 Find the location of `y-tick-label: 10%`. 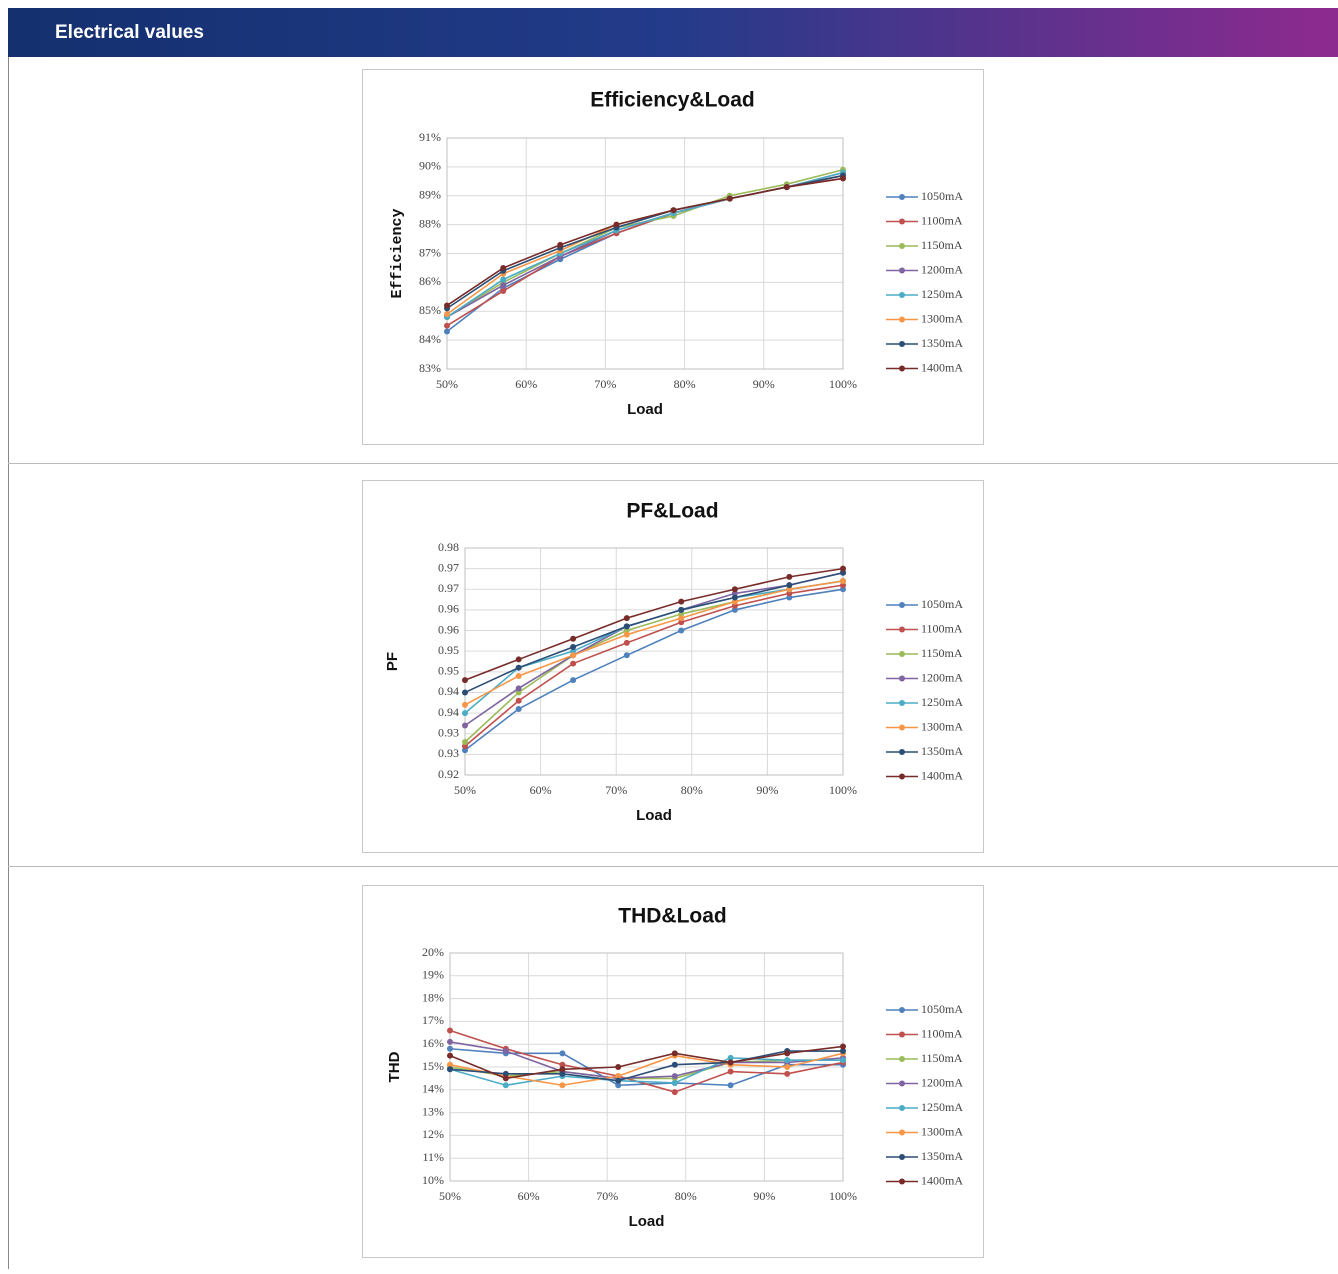

y-tick-label: 10% is located at coordinates (433, 1180).